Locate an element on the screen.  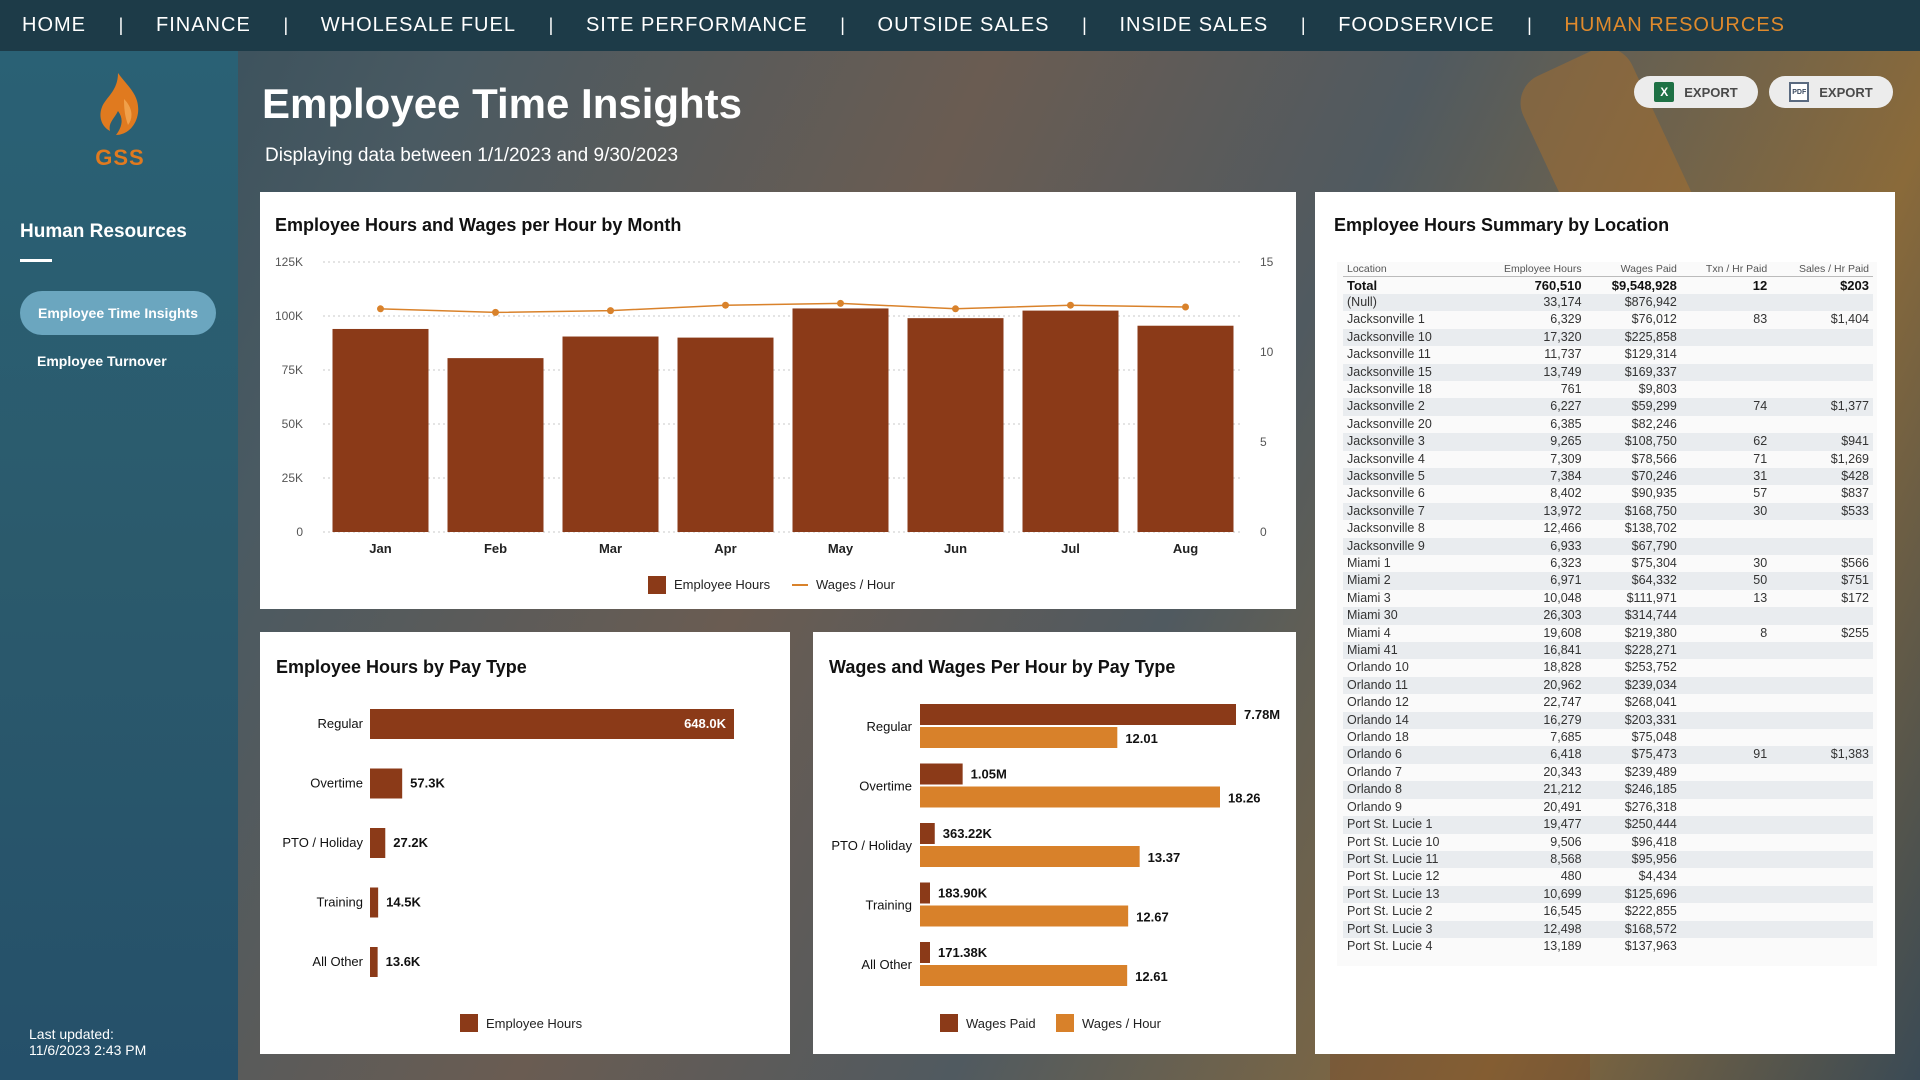
table-cell: Jacksonville 3 is located at coordinates (1408, 442).